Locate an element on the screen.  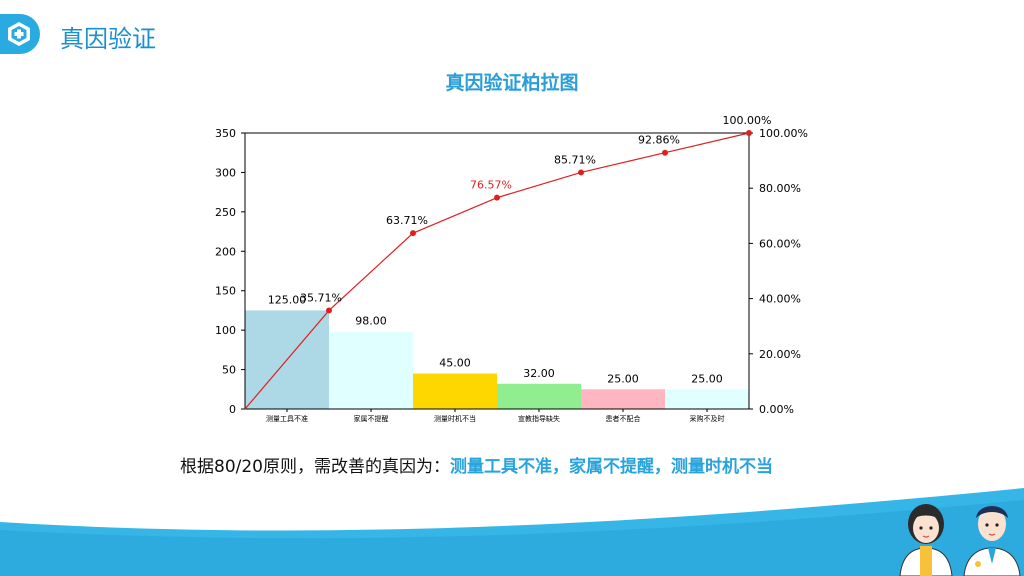
cumulative-label: 92.86% is located at coordinates (659, 140).